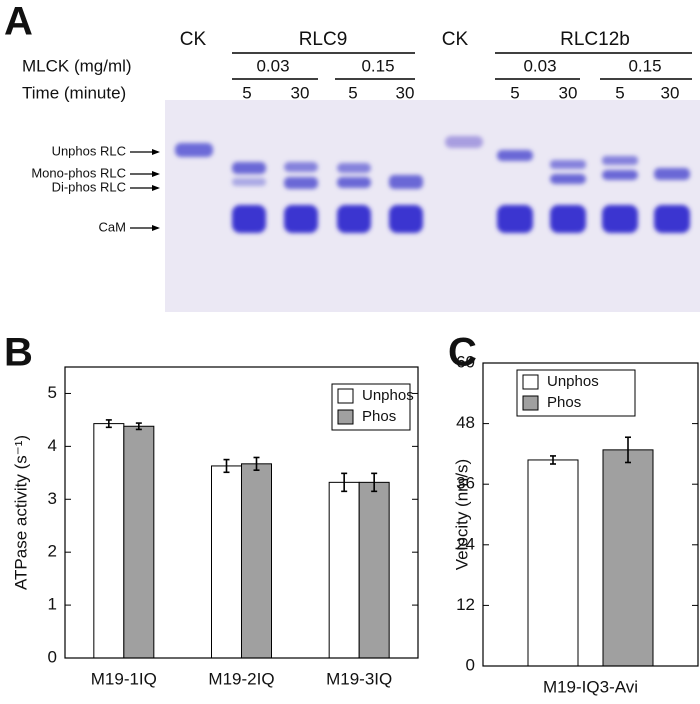  I want to click on y-tick-label: 2, so click(52, 551).